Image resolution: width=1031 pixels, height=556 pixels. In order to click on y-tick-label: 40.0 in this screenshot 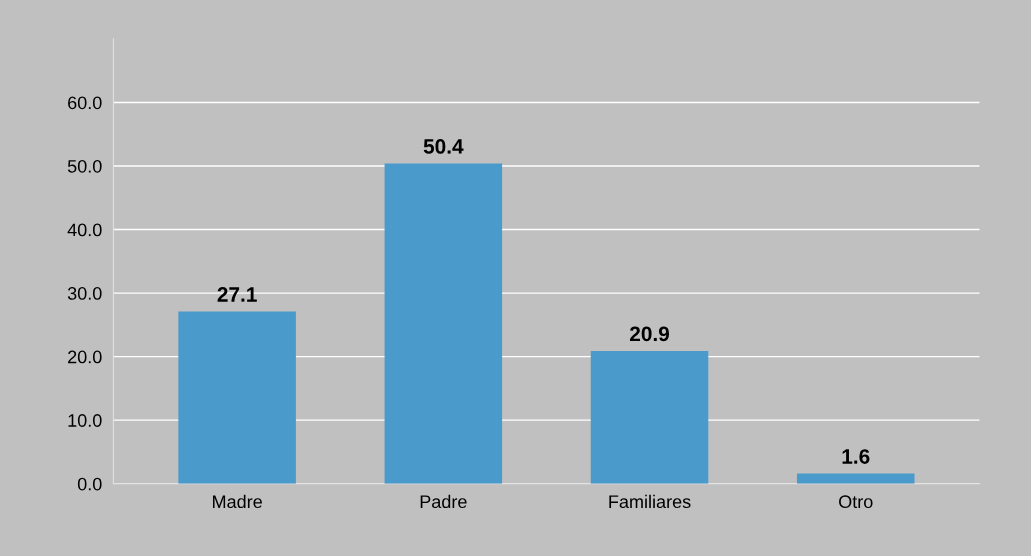, I will do `click(84, 230)`.